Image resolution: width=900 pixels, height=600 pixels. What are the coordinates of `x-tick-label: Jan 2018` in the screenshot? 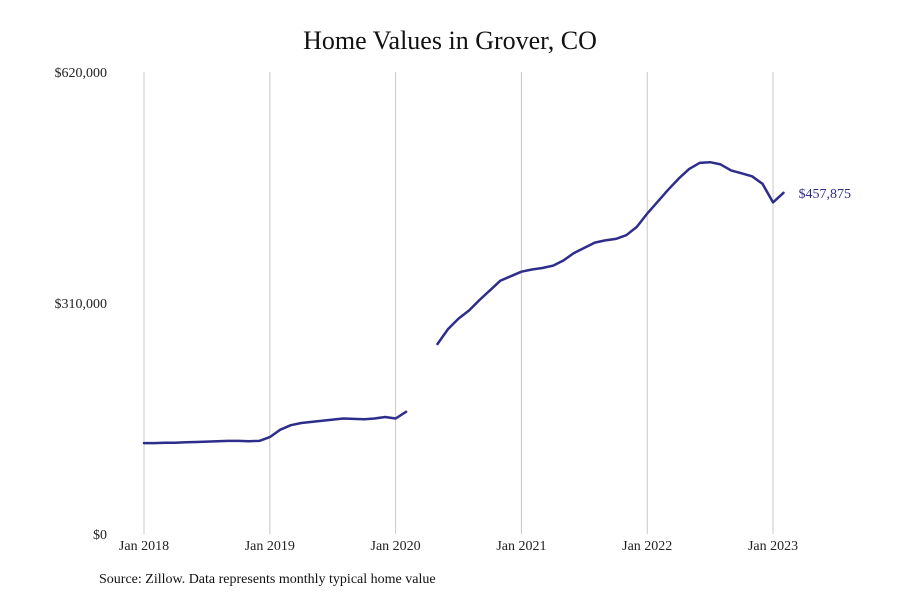 It's located at (144, 546).